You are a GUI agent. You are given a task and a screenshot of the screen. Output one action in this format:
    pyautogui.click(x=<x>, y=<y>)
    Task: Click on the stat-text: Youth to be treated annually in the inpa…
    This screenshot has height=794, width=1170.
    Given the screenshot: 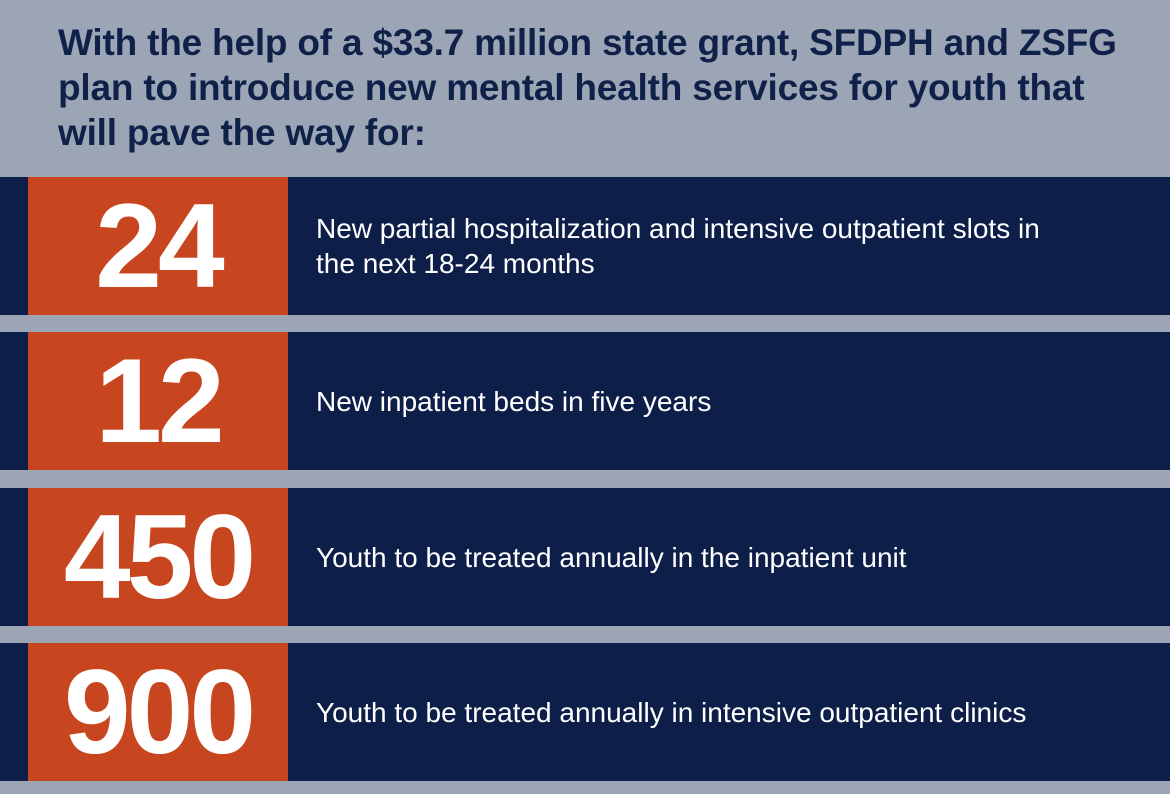 What is the action you would take?
    pyautogui.click(x=611, y=557)
    